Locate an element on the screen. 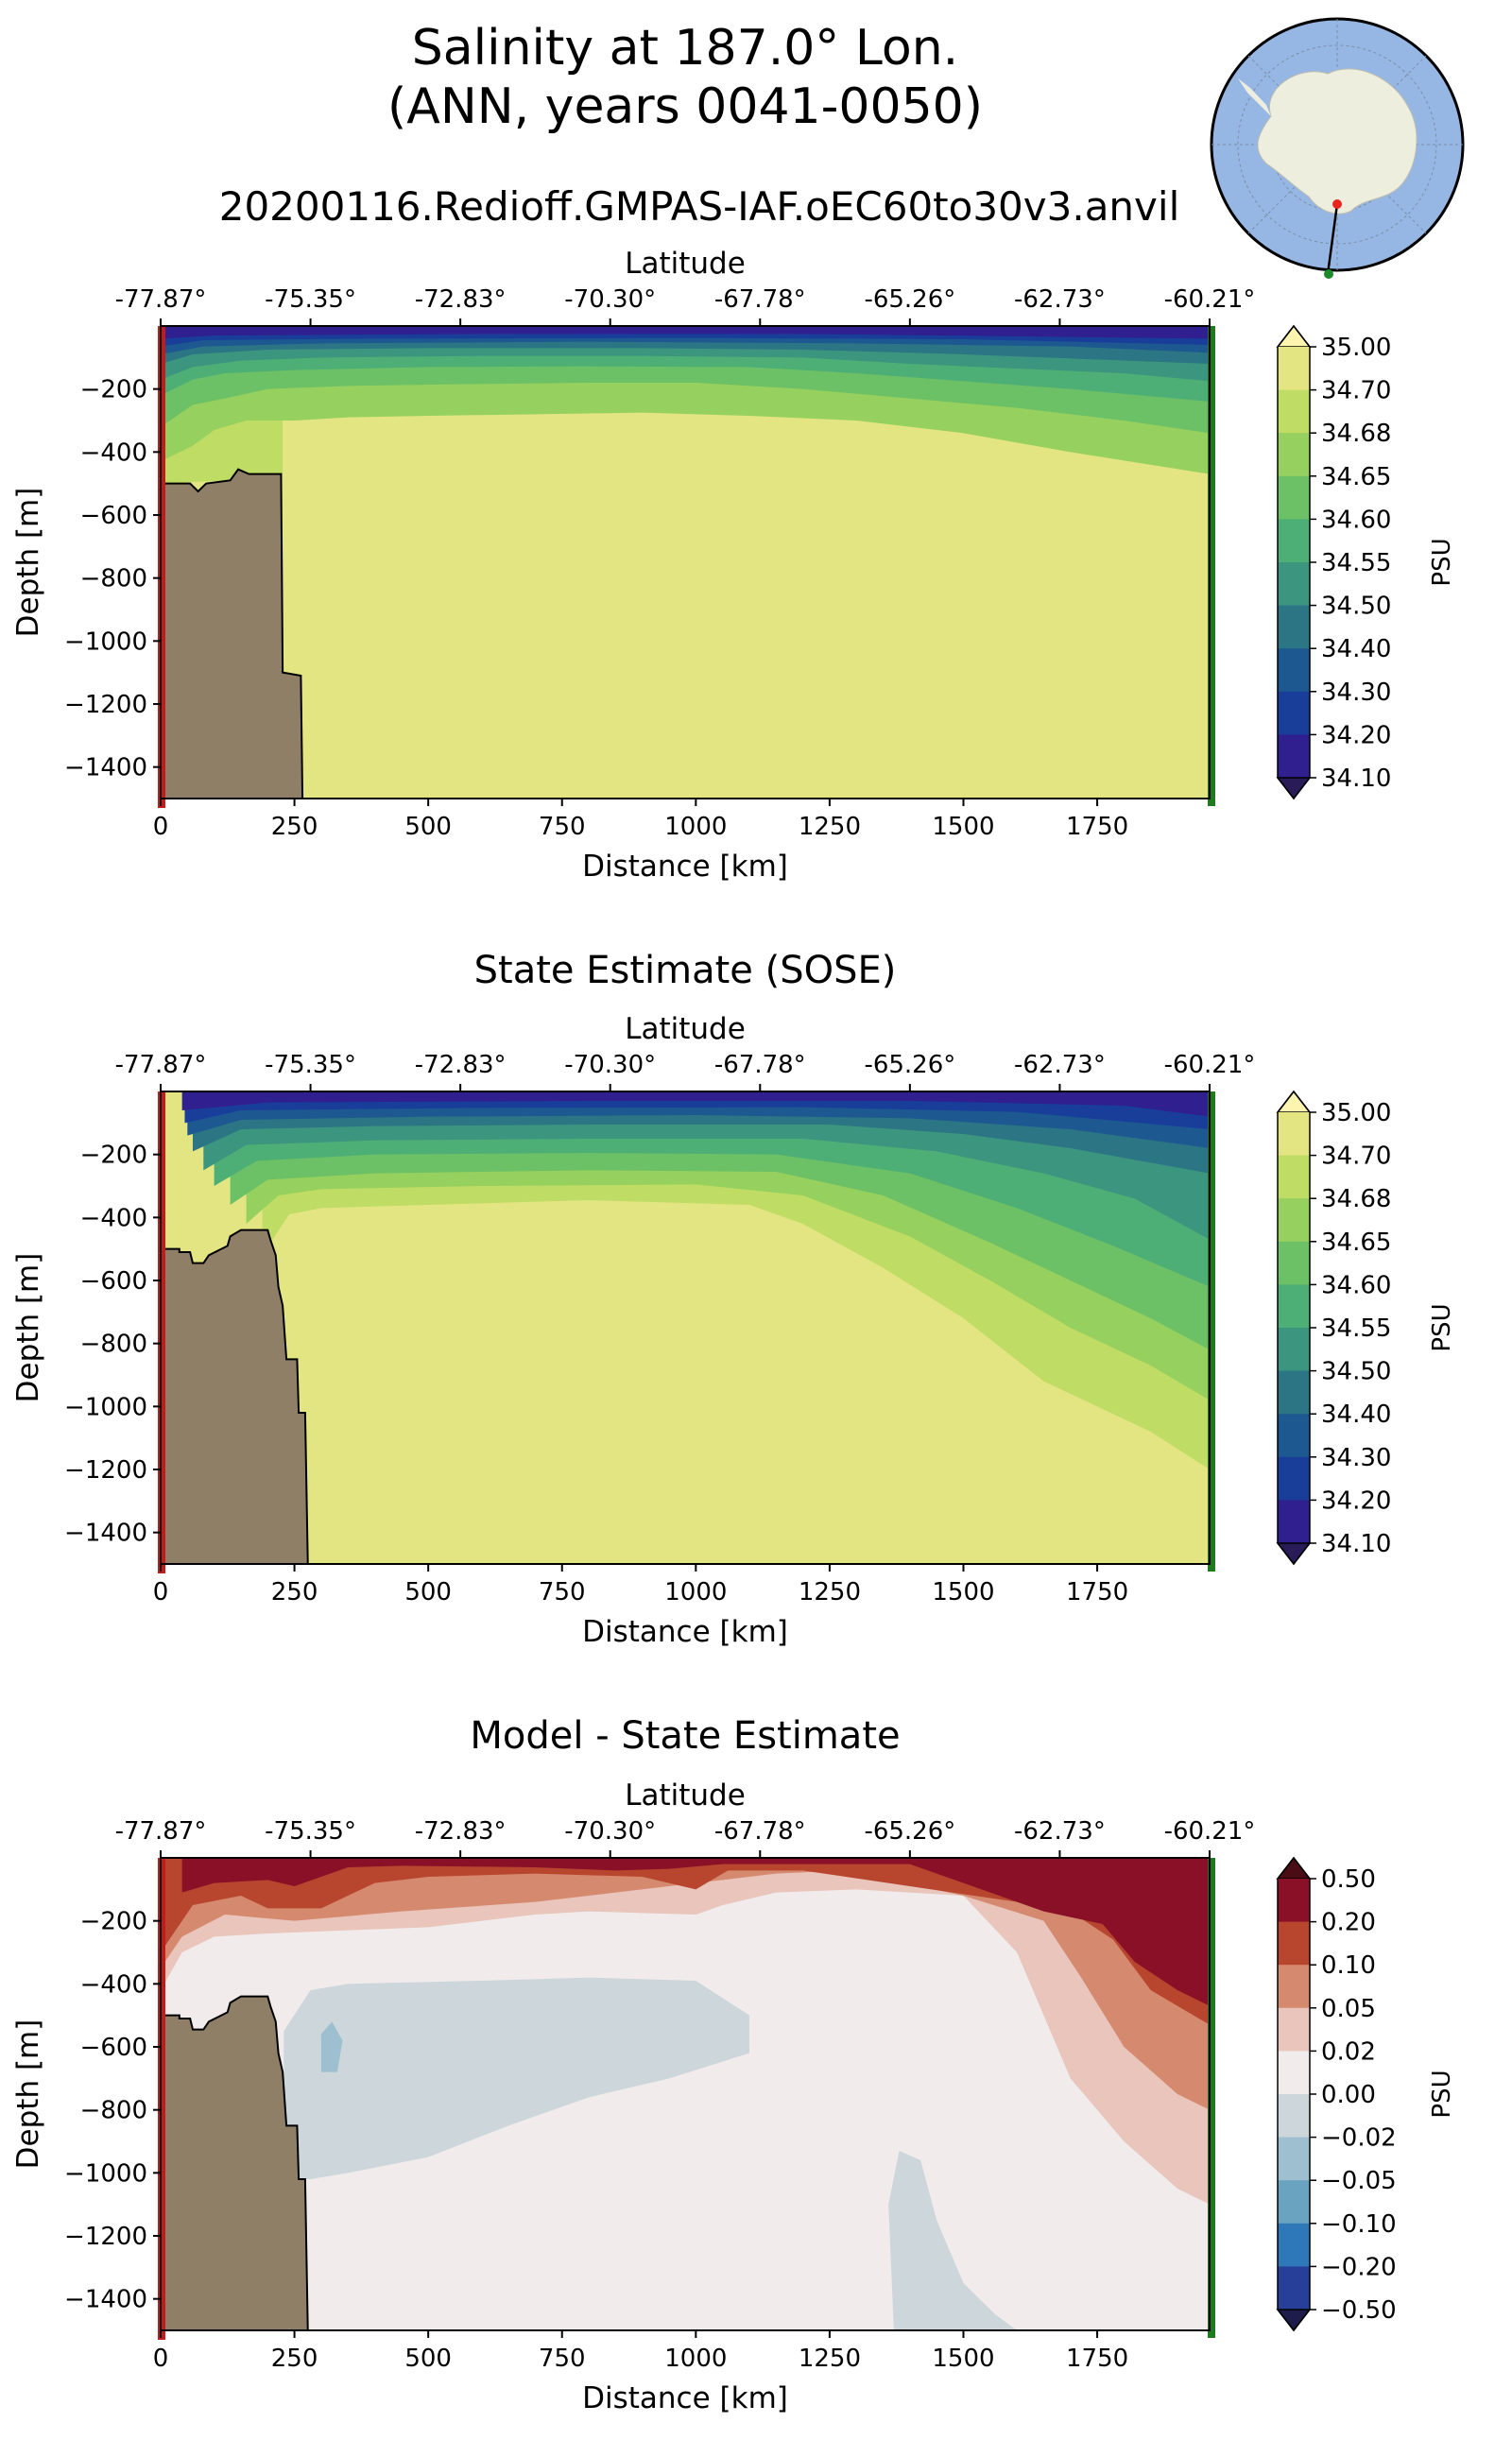  lat-tick-label: -77.87° is located at coordinates (161, 1831).